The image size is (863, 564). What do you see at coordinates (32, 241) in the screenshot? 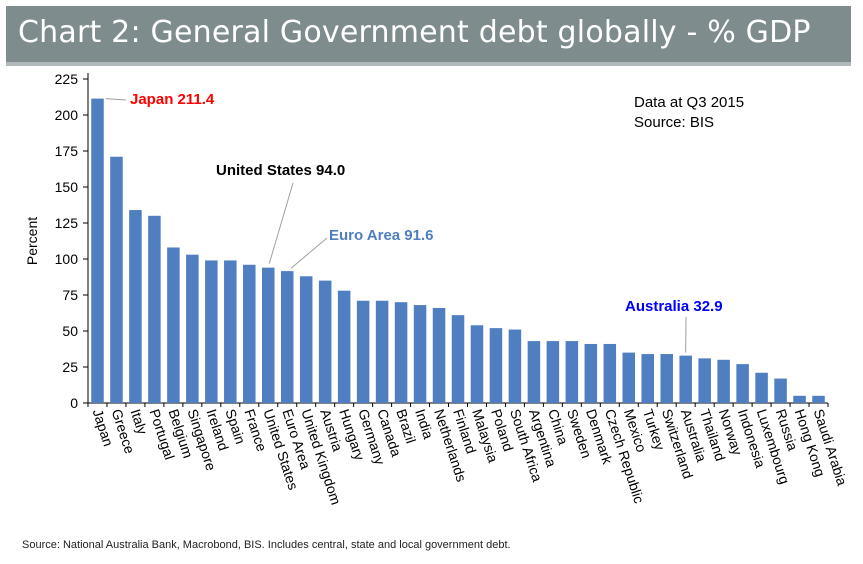
I see `y-axis-title: Percent` at bounding box center [32, 241].